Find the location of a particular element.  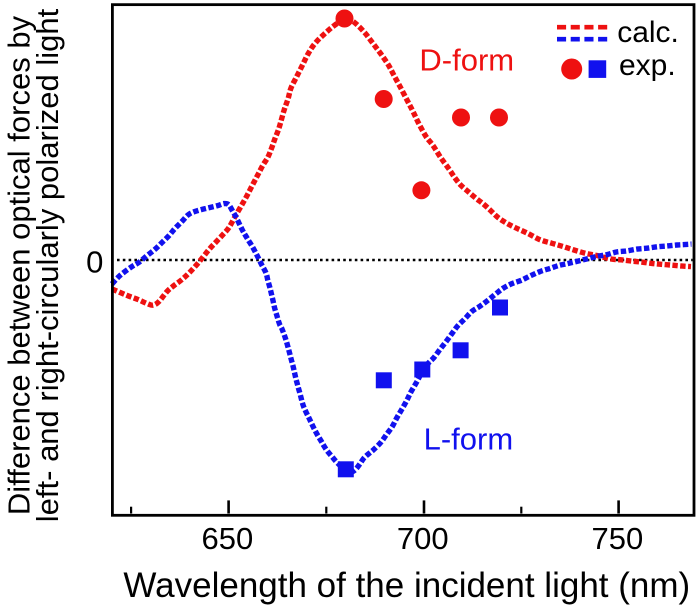

svg-text: D-form is located at coordinates (466, 60).